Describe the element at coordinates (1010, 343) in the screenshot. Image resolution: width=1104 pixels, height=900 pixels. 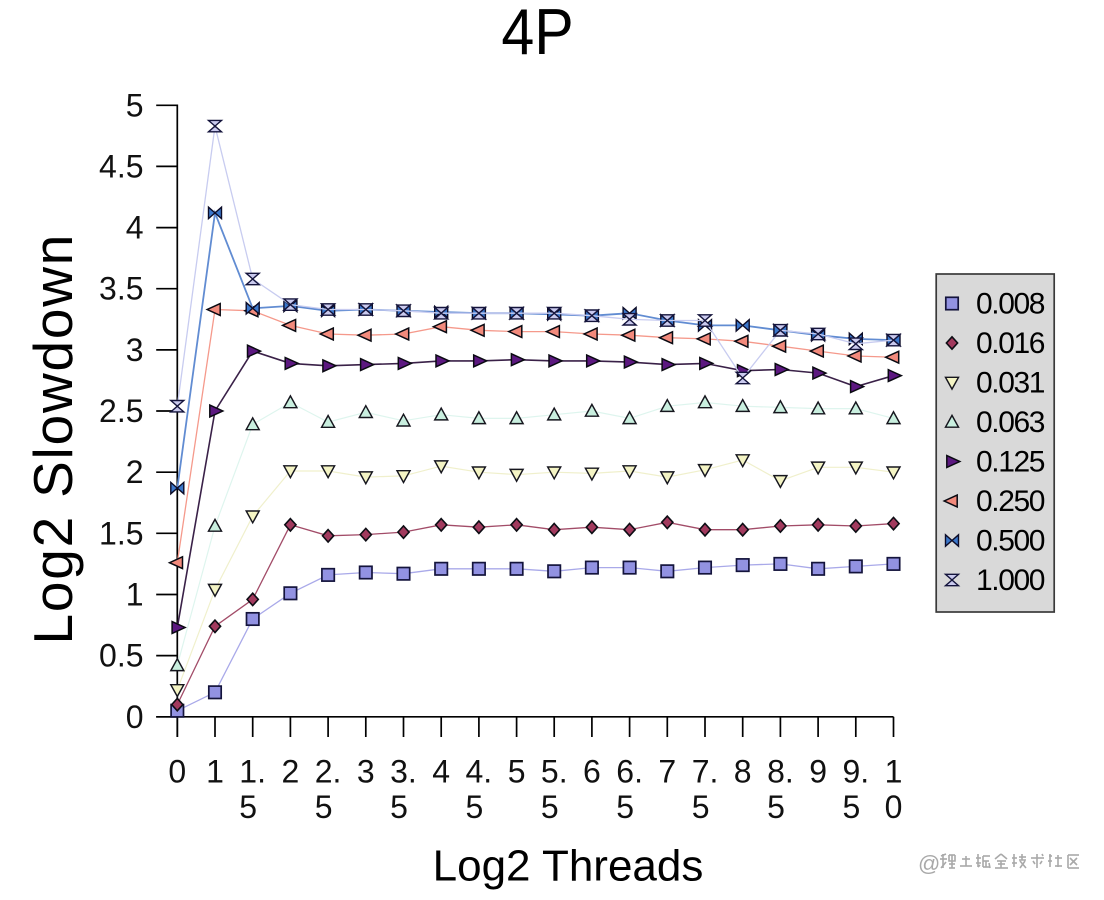
I see `svg-text: 0.016` at that location.